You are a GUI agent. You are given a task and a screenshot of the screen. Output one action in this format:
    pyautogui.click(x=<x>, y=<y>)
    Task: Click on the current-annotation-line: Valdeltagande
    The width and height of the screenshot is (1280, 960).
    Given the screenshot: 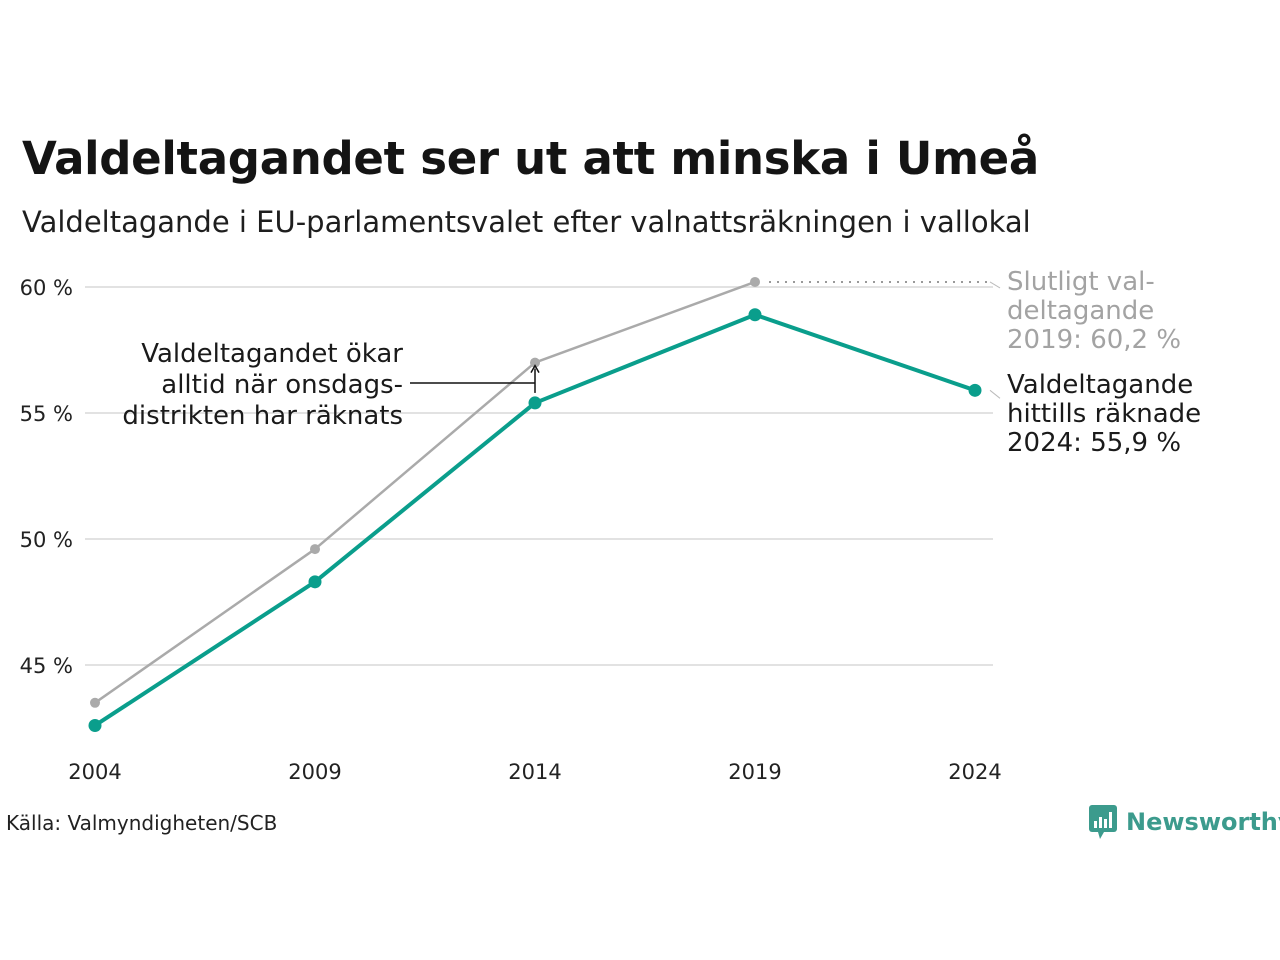 What is the action you would take?
    pyautogui.click(x=1100, y=385)
    